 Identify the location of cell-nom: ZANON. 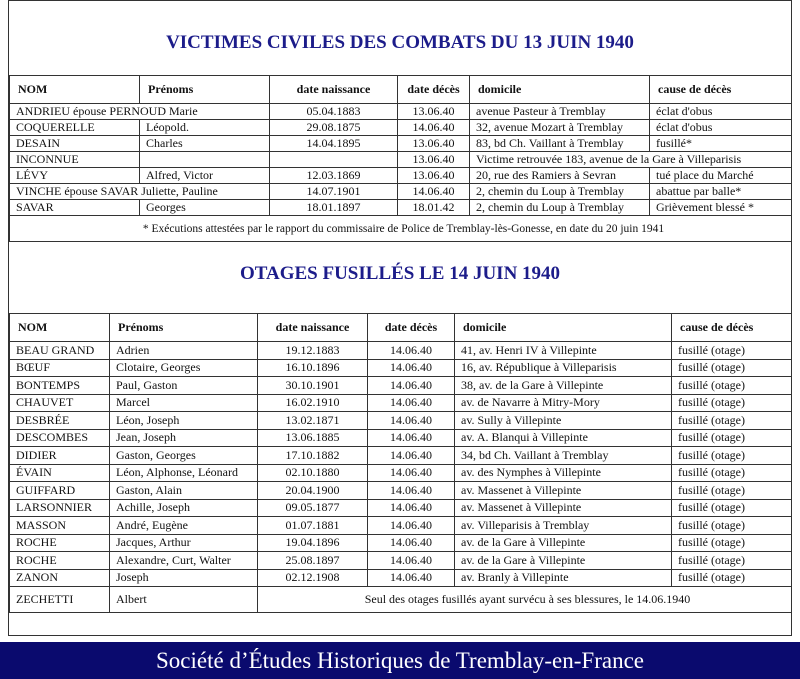
(59, 577).